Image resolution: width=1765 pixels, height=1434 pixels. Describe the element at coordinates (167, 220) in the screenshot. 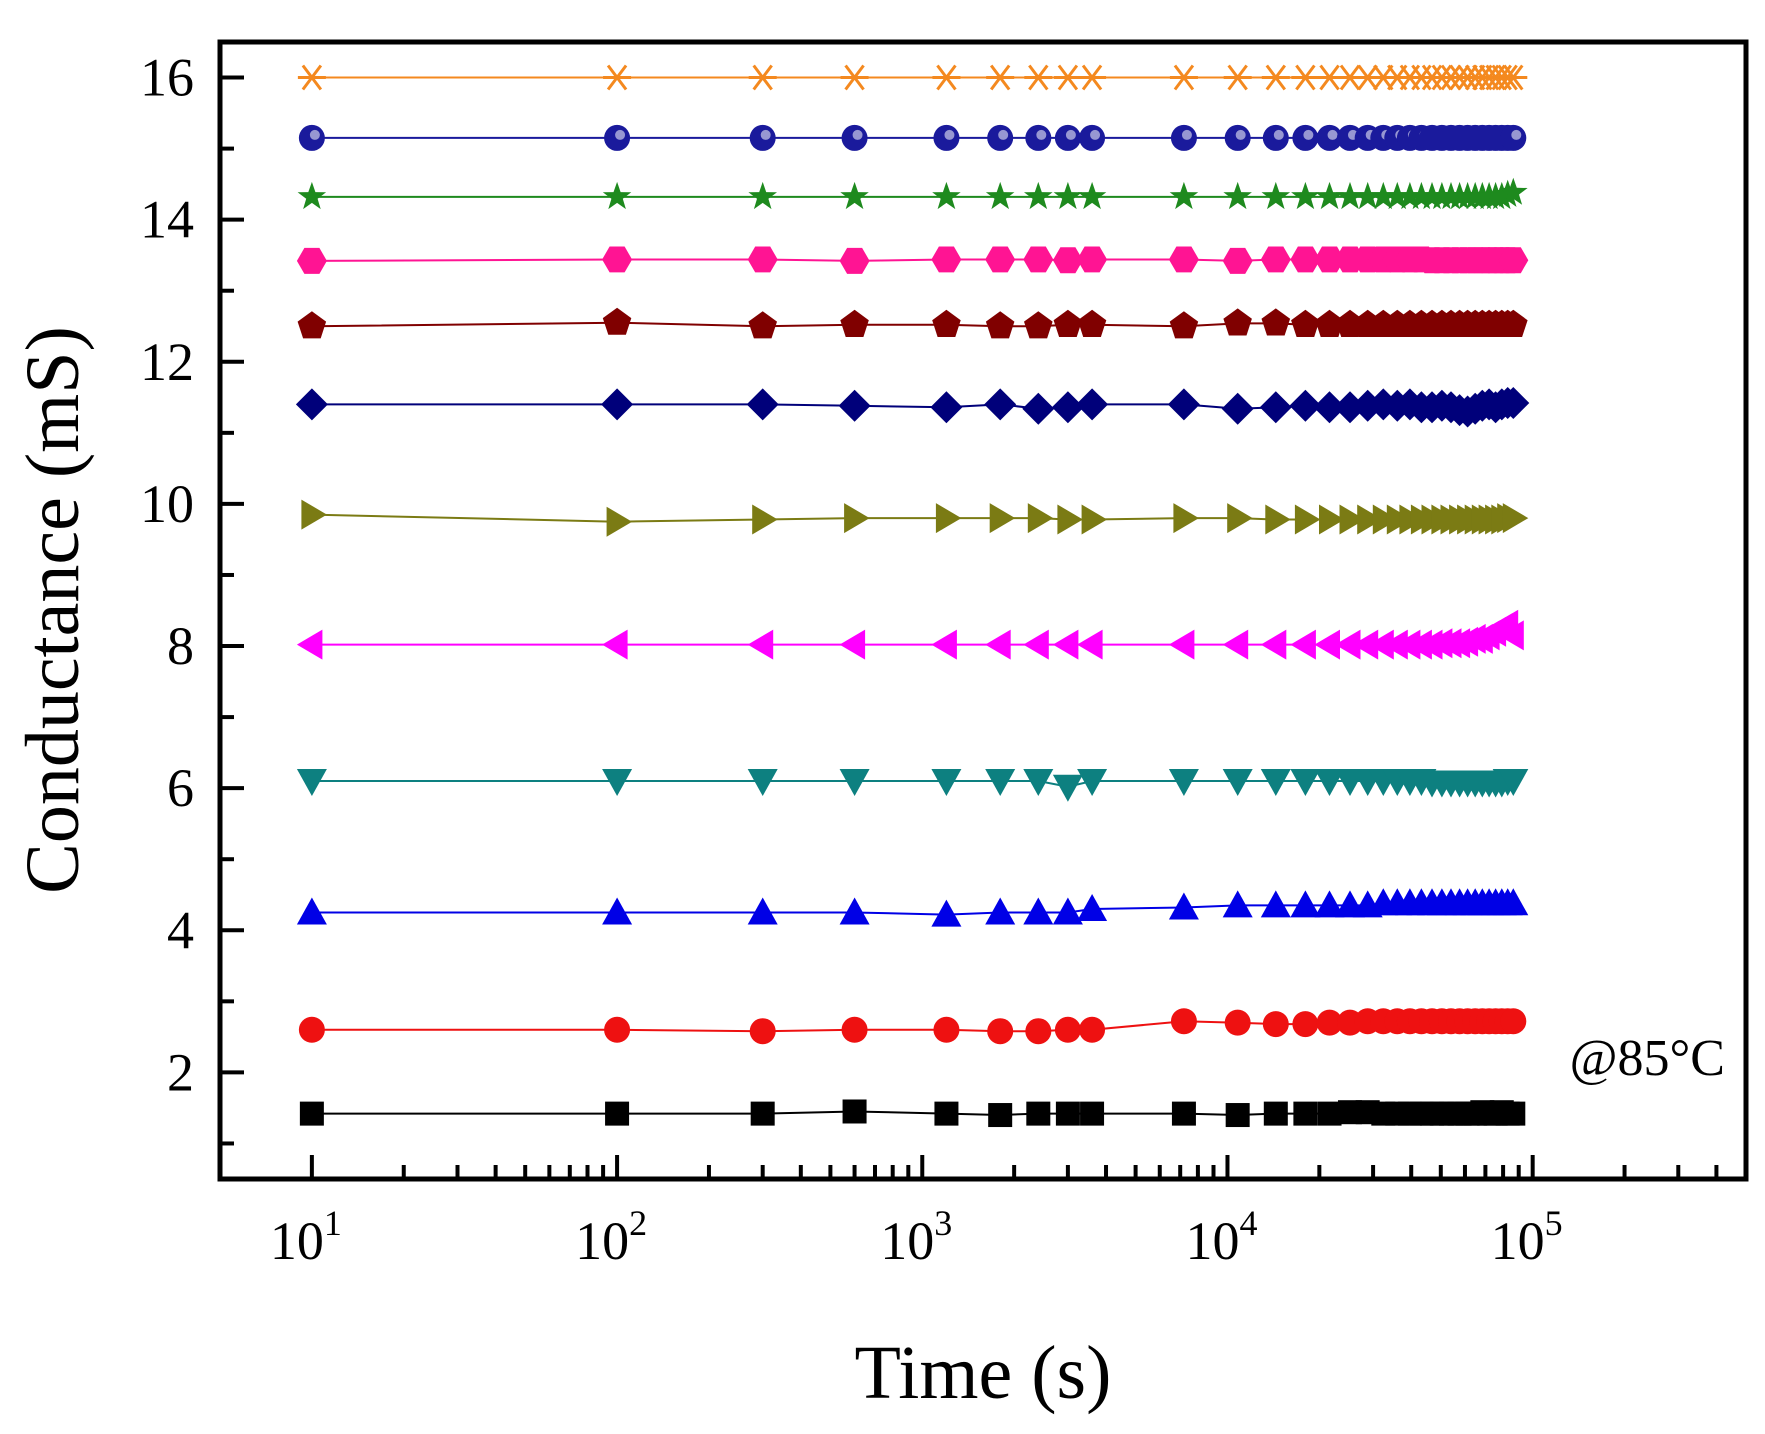

I see `y-tick-label: 14` at that location.